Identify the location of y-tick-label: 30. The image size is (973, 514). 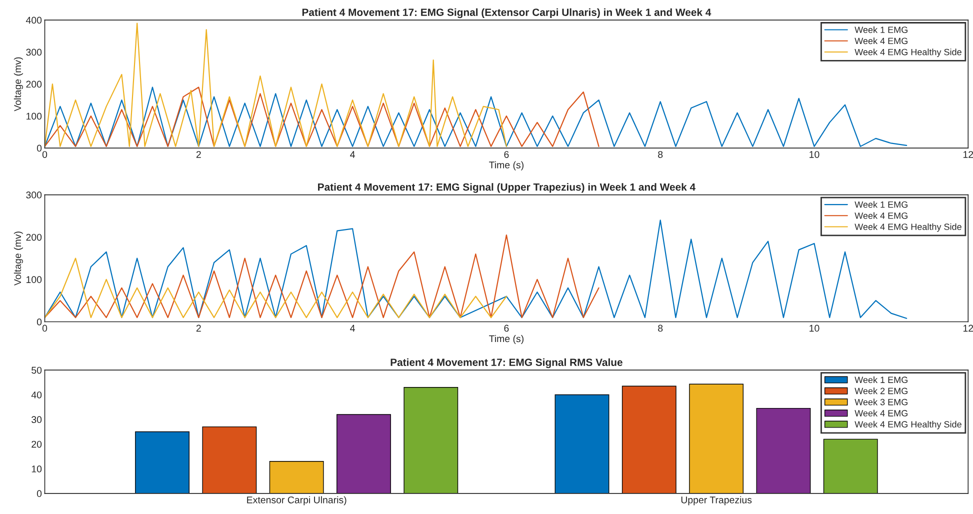
(37, 420).